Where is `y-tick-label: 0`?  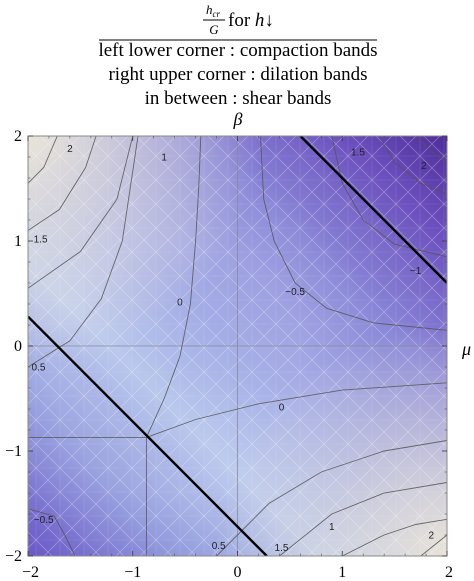 y-tick-label: 0 is located at coordinates (18, 346).